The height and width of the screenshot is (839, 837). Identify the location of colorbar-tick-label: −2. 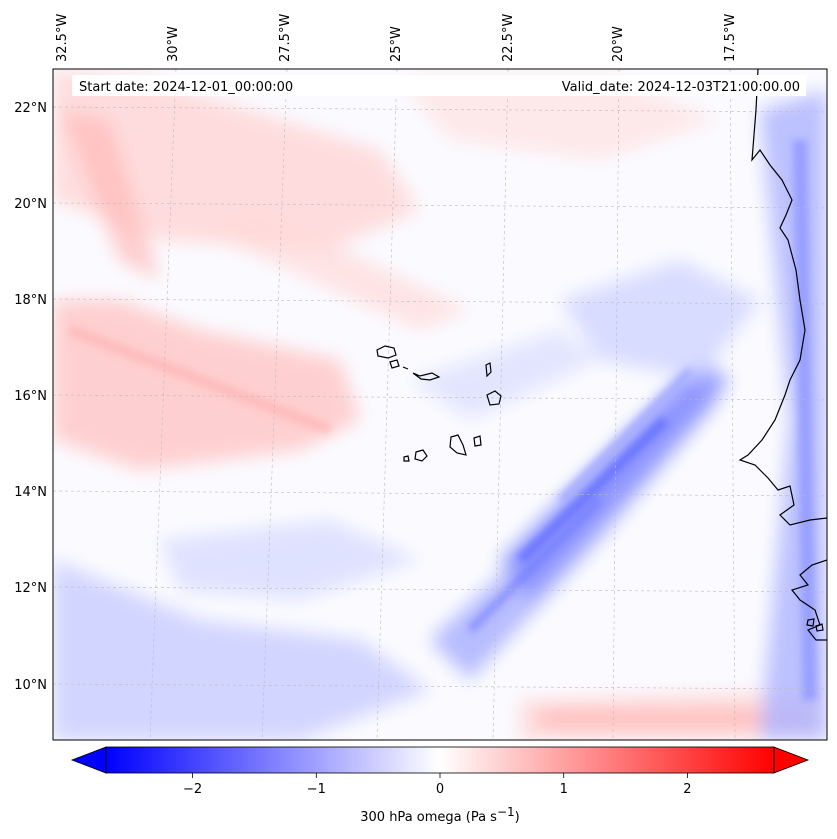
(192, 789).